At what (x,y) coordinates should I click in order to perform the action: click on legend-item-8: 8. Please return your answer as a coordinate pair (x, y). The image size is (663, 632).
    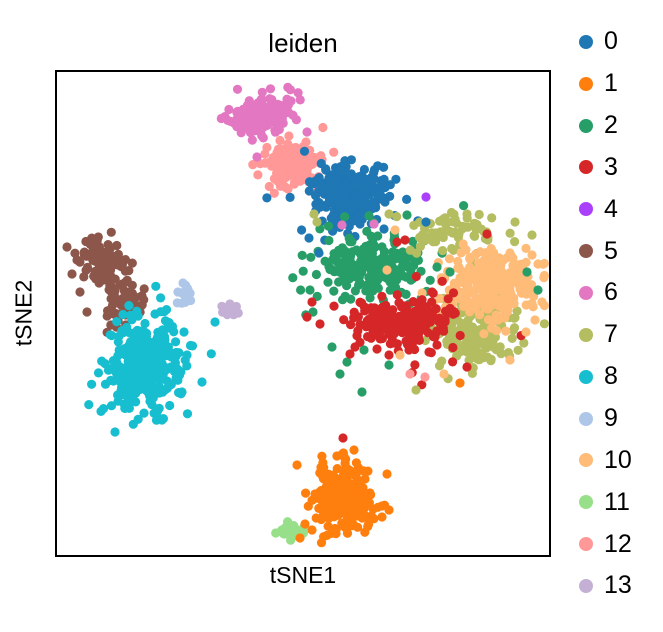
    Looking at the image, I should click on (605, 377).